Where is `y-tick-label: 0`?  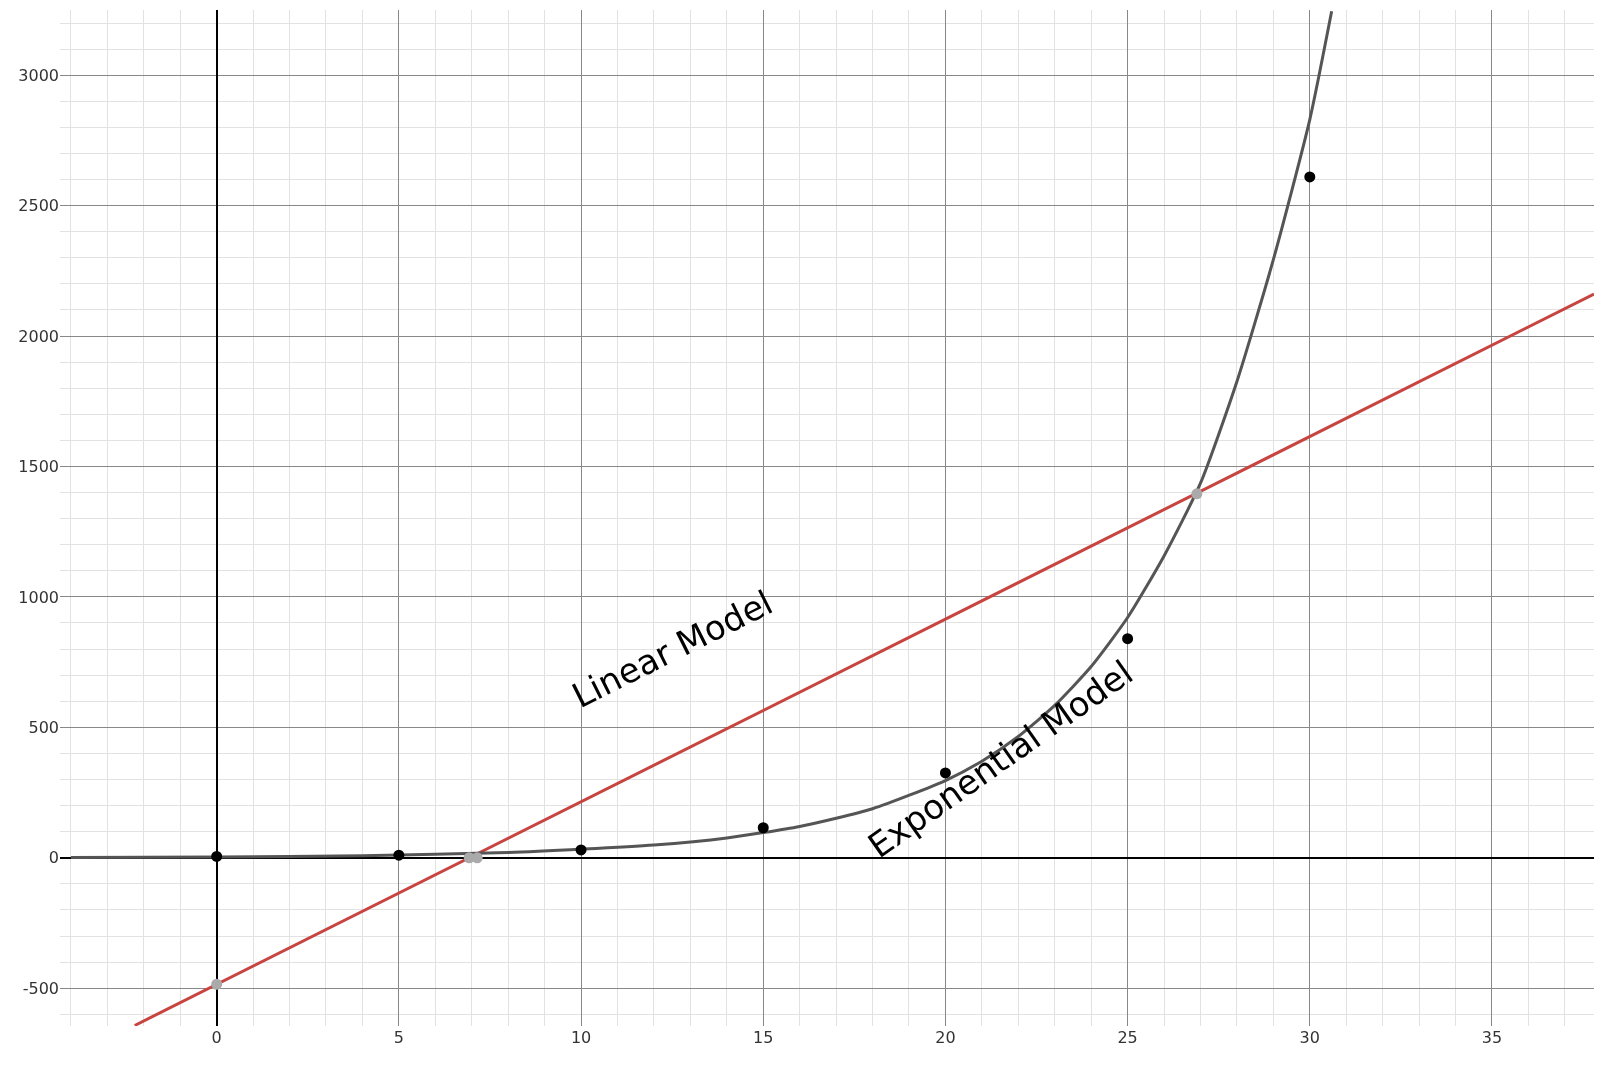
y-tick-label: 0 is located at coordinates (53, 858).